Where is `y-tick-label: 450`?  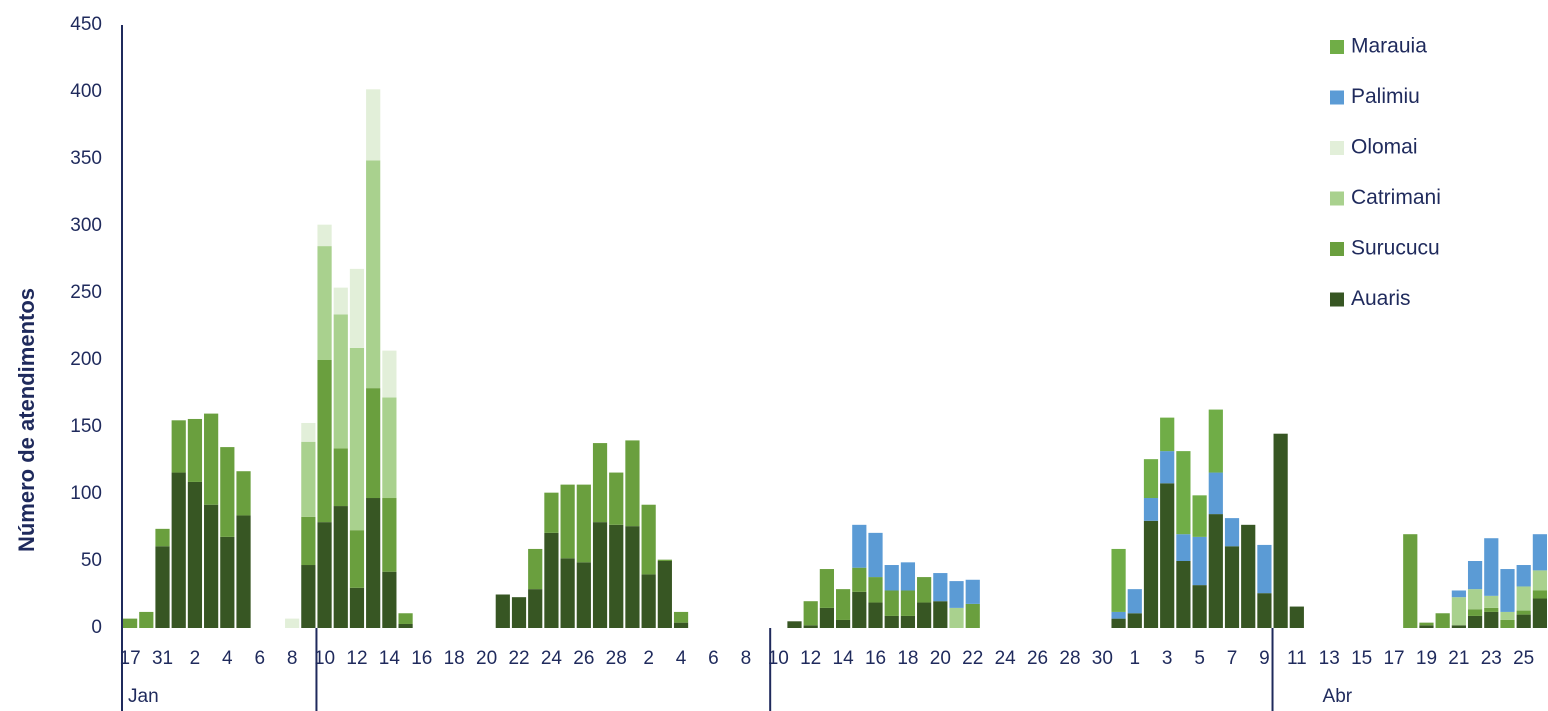
y-tick-label: 450 is located at coordinates (86, 24).